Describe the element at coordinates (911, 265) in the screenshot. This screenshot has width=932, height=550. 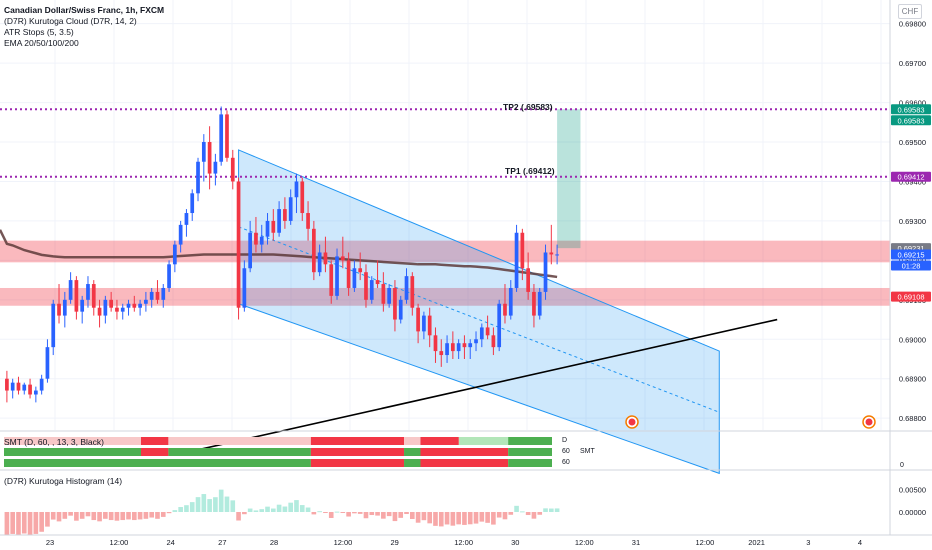
I see `price-badge: 01:28` at that location.